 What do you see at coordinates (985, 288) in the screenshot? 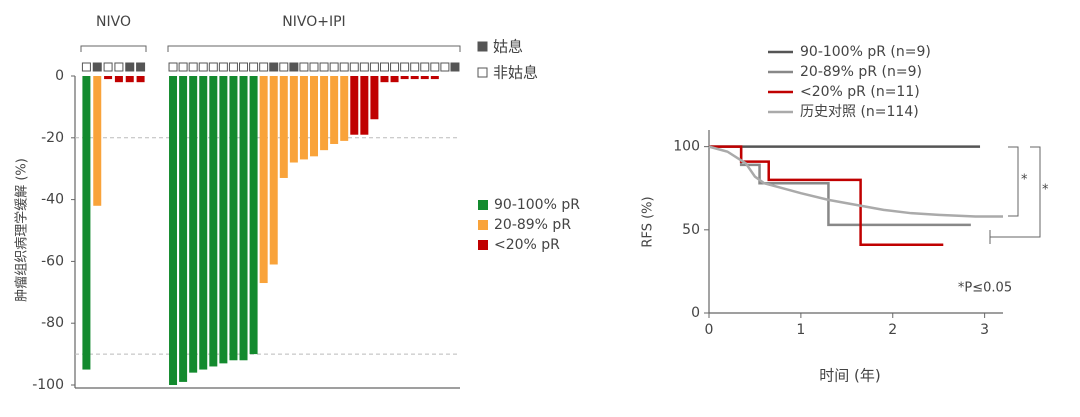
I see `annotation: *P≤0.05` at bounding box center [985, 288].